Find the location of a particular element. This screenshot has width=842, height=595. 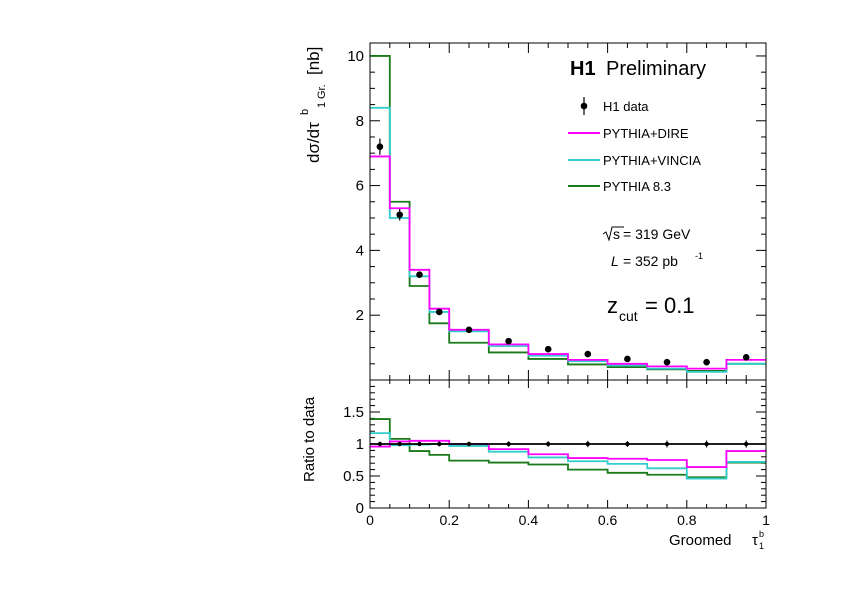

lumi-symbol: L is located at coordinates (615, 261).